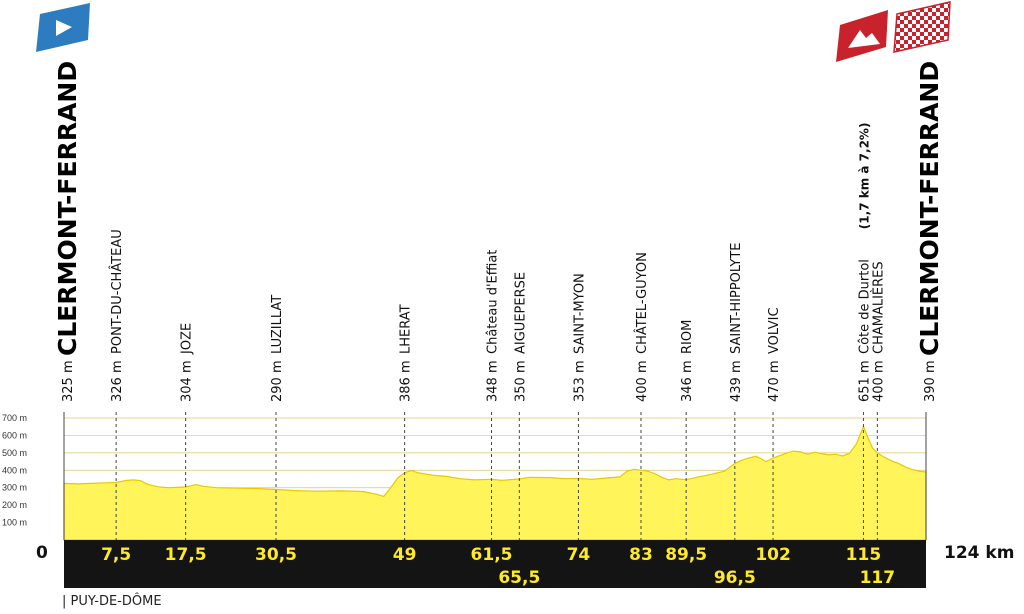 The height and width of the screenshot is (614, 1024). What do you see at coordinates (277, 381) in the screenshot?
I see `waypoint-altitude: 290 m` at bounding box center [277, 381].